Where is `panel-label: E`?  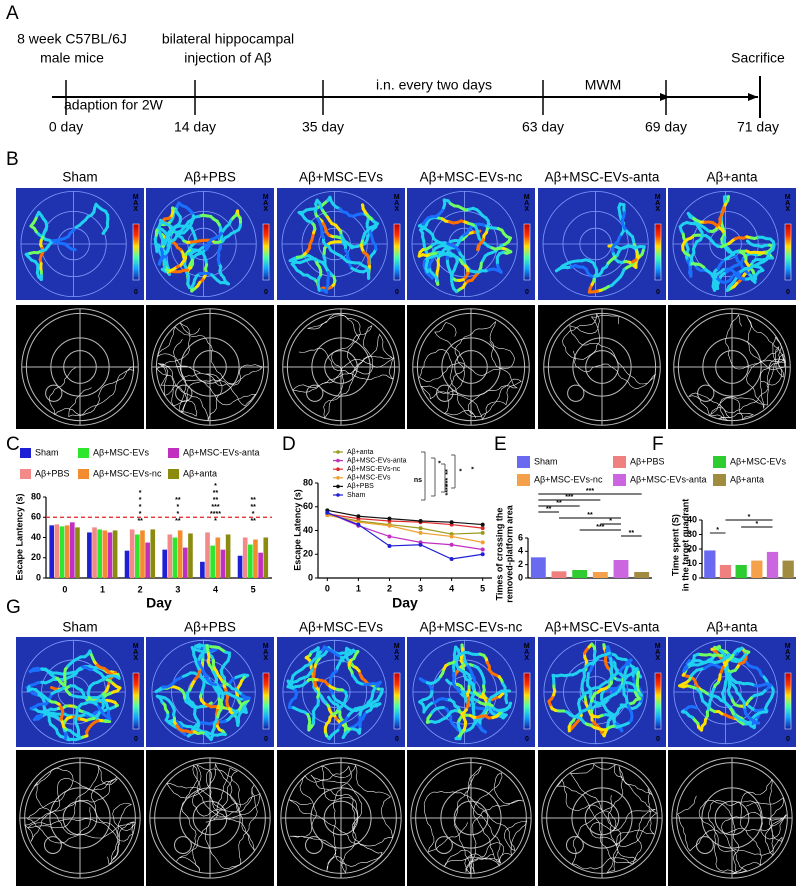
panel-label: E is located at coordinates (500, 444).